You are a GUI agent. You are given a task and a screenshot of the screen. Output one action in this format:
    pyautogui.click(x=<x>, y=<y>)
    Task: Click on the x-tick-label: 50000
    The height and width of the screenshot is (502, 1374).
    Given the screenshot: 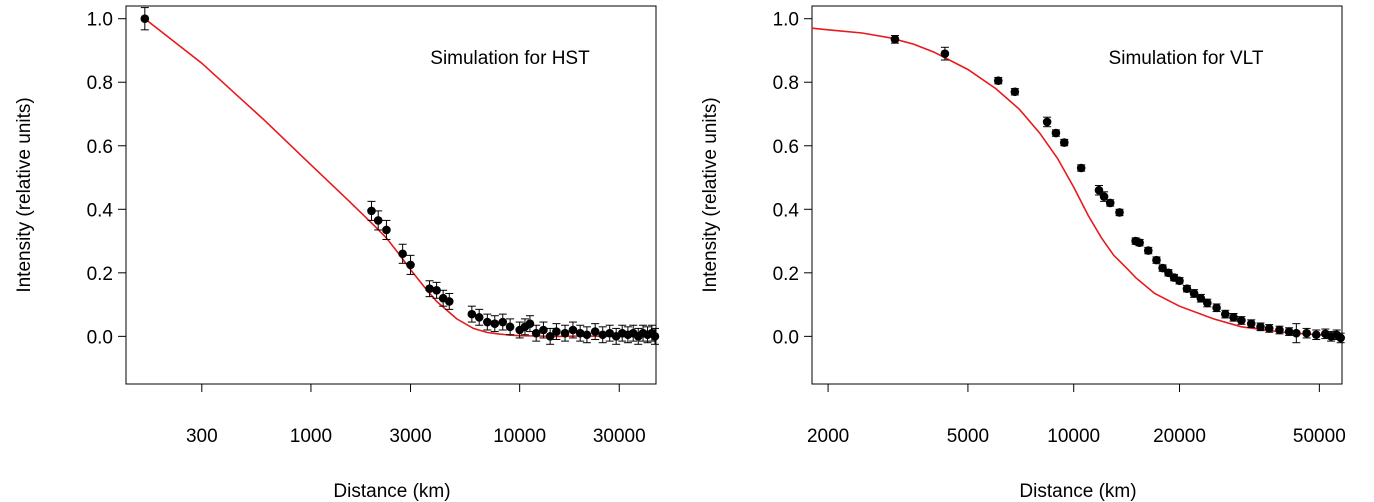 What is the action you would take?
    pyautogui.click(x=1319, y=436)
    